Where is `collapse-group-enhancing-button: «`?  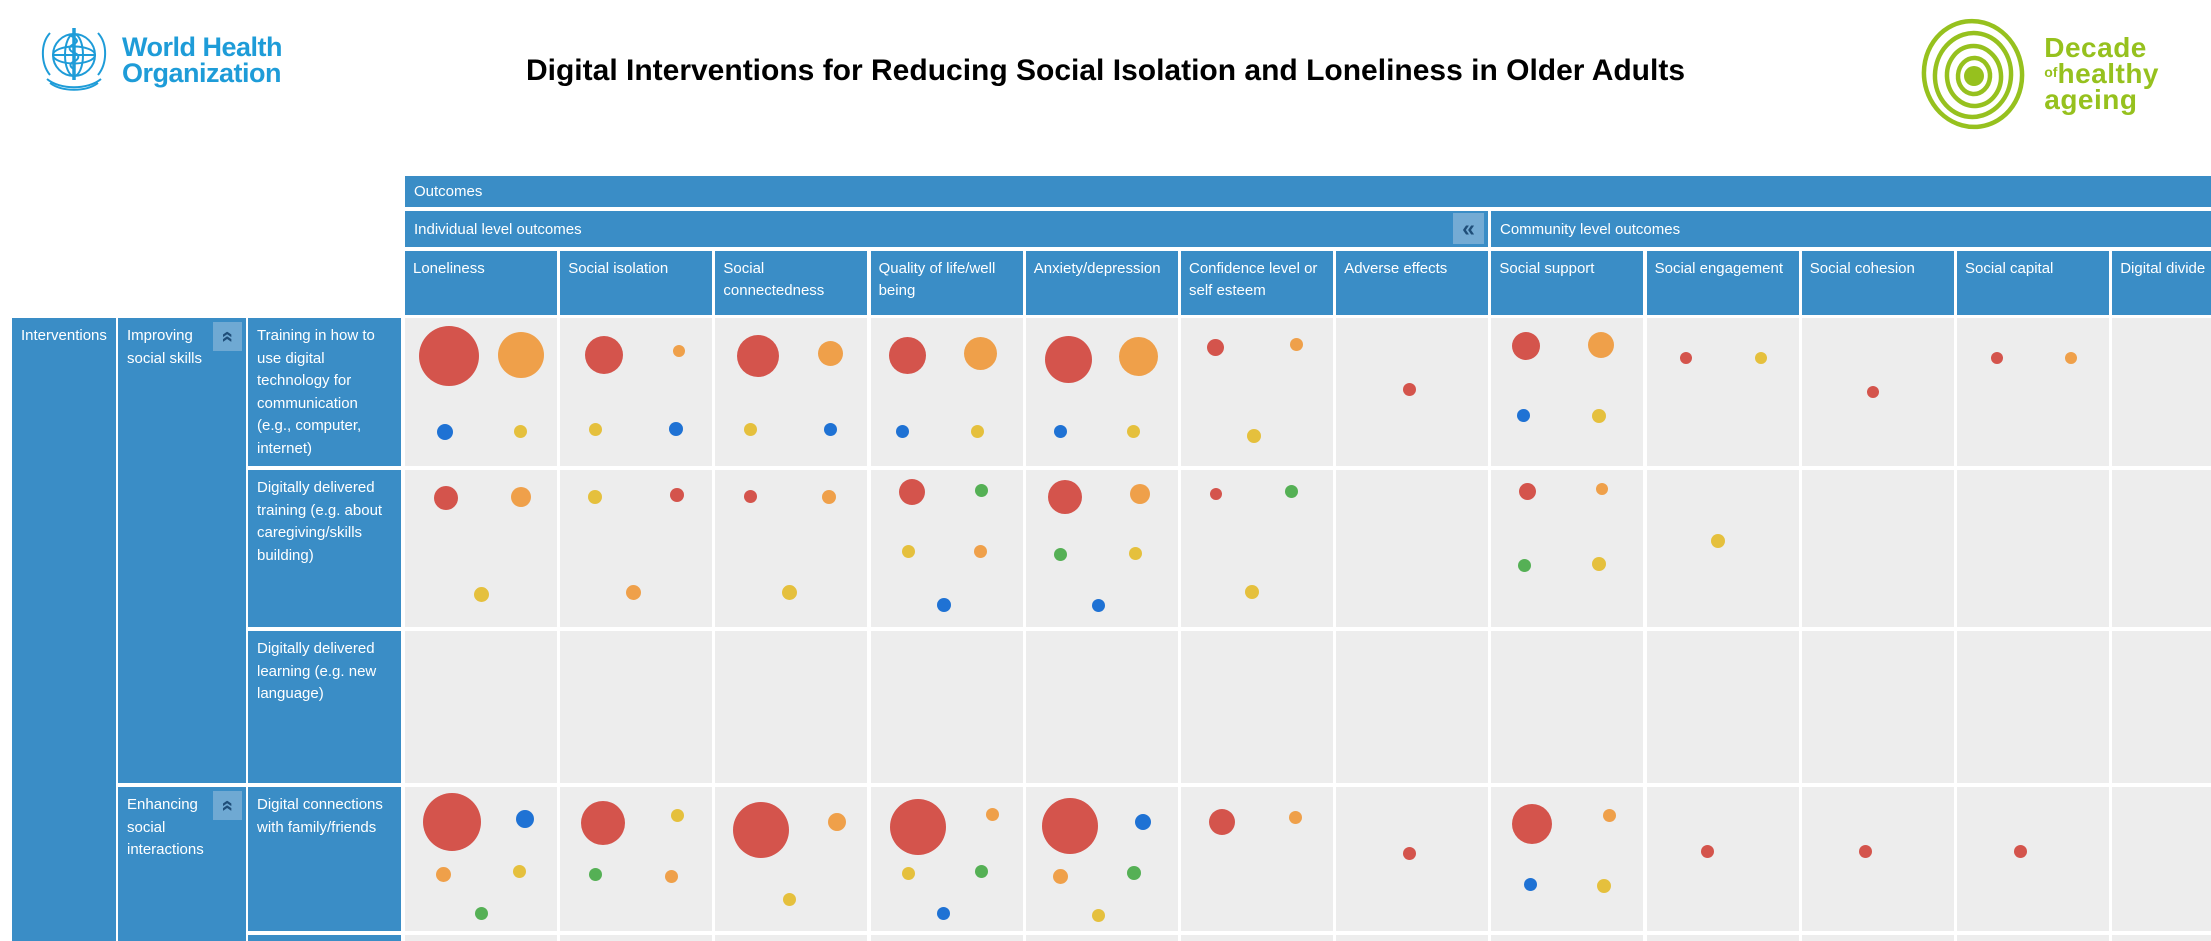
collapse-group-enhancing-button: « is located at coordinates (227, 805).